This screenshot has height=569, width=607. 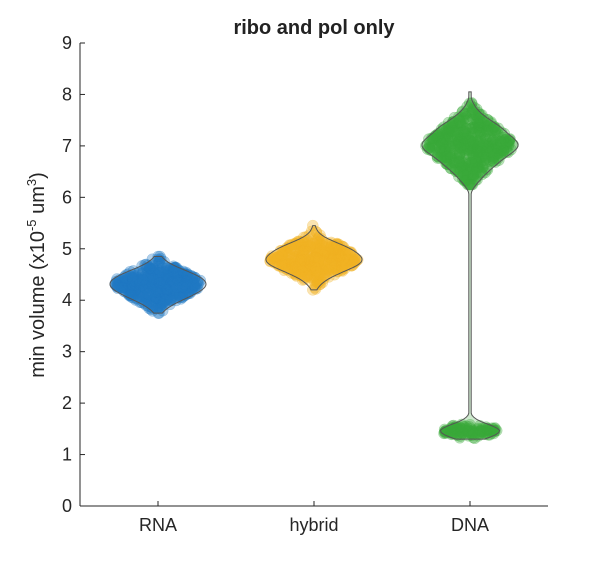 I want to click on y-axis-label-end: ), so click(x=38, y=175).